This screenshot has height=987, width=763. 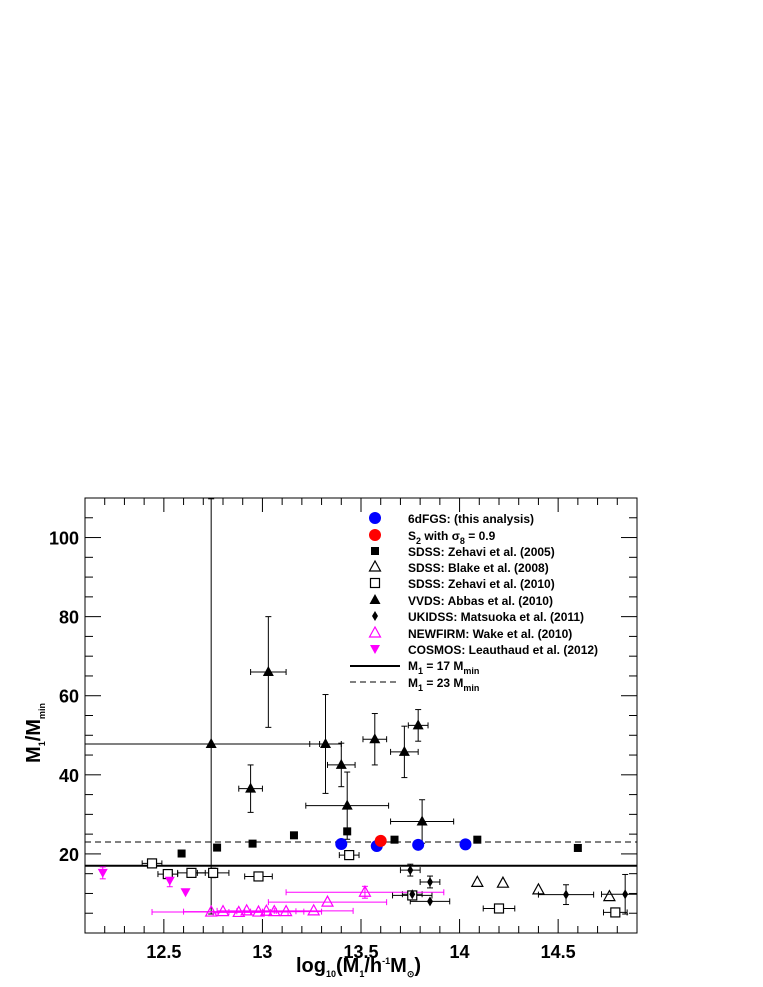 What do you see at coordinates (503, 650) in the screenshot?
I see `legend-entry-leauthaud-2012: COSMOS: Leauthaud et al. (2012)` at bounding box center [503, 650].